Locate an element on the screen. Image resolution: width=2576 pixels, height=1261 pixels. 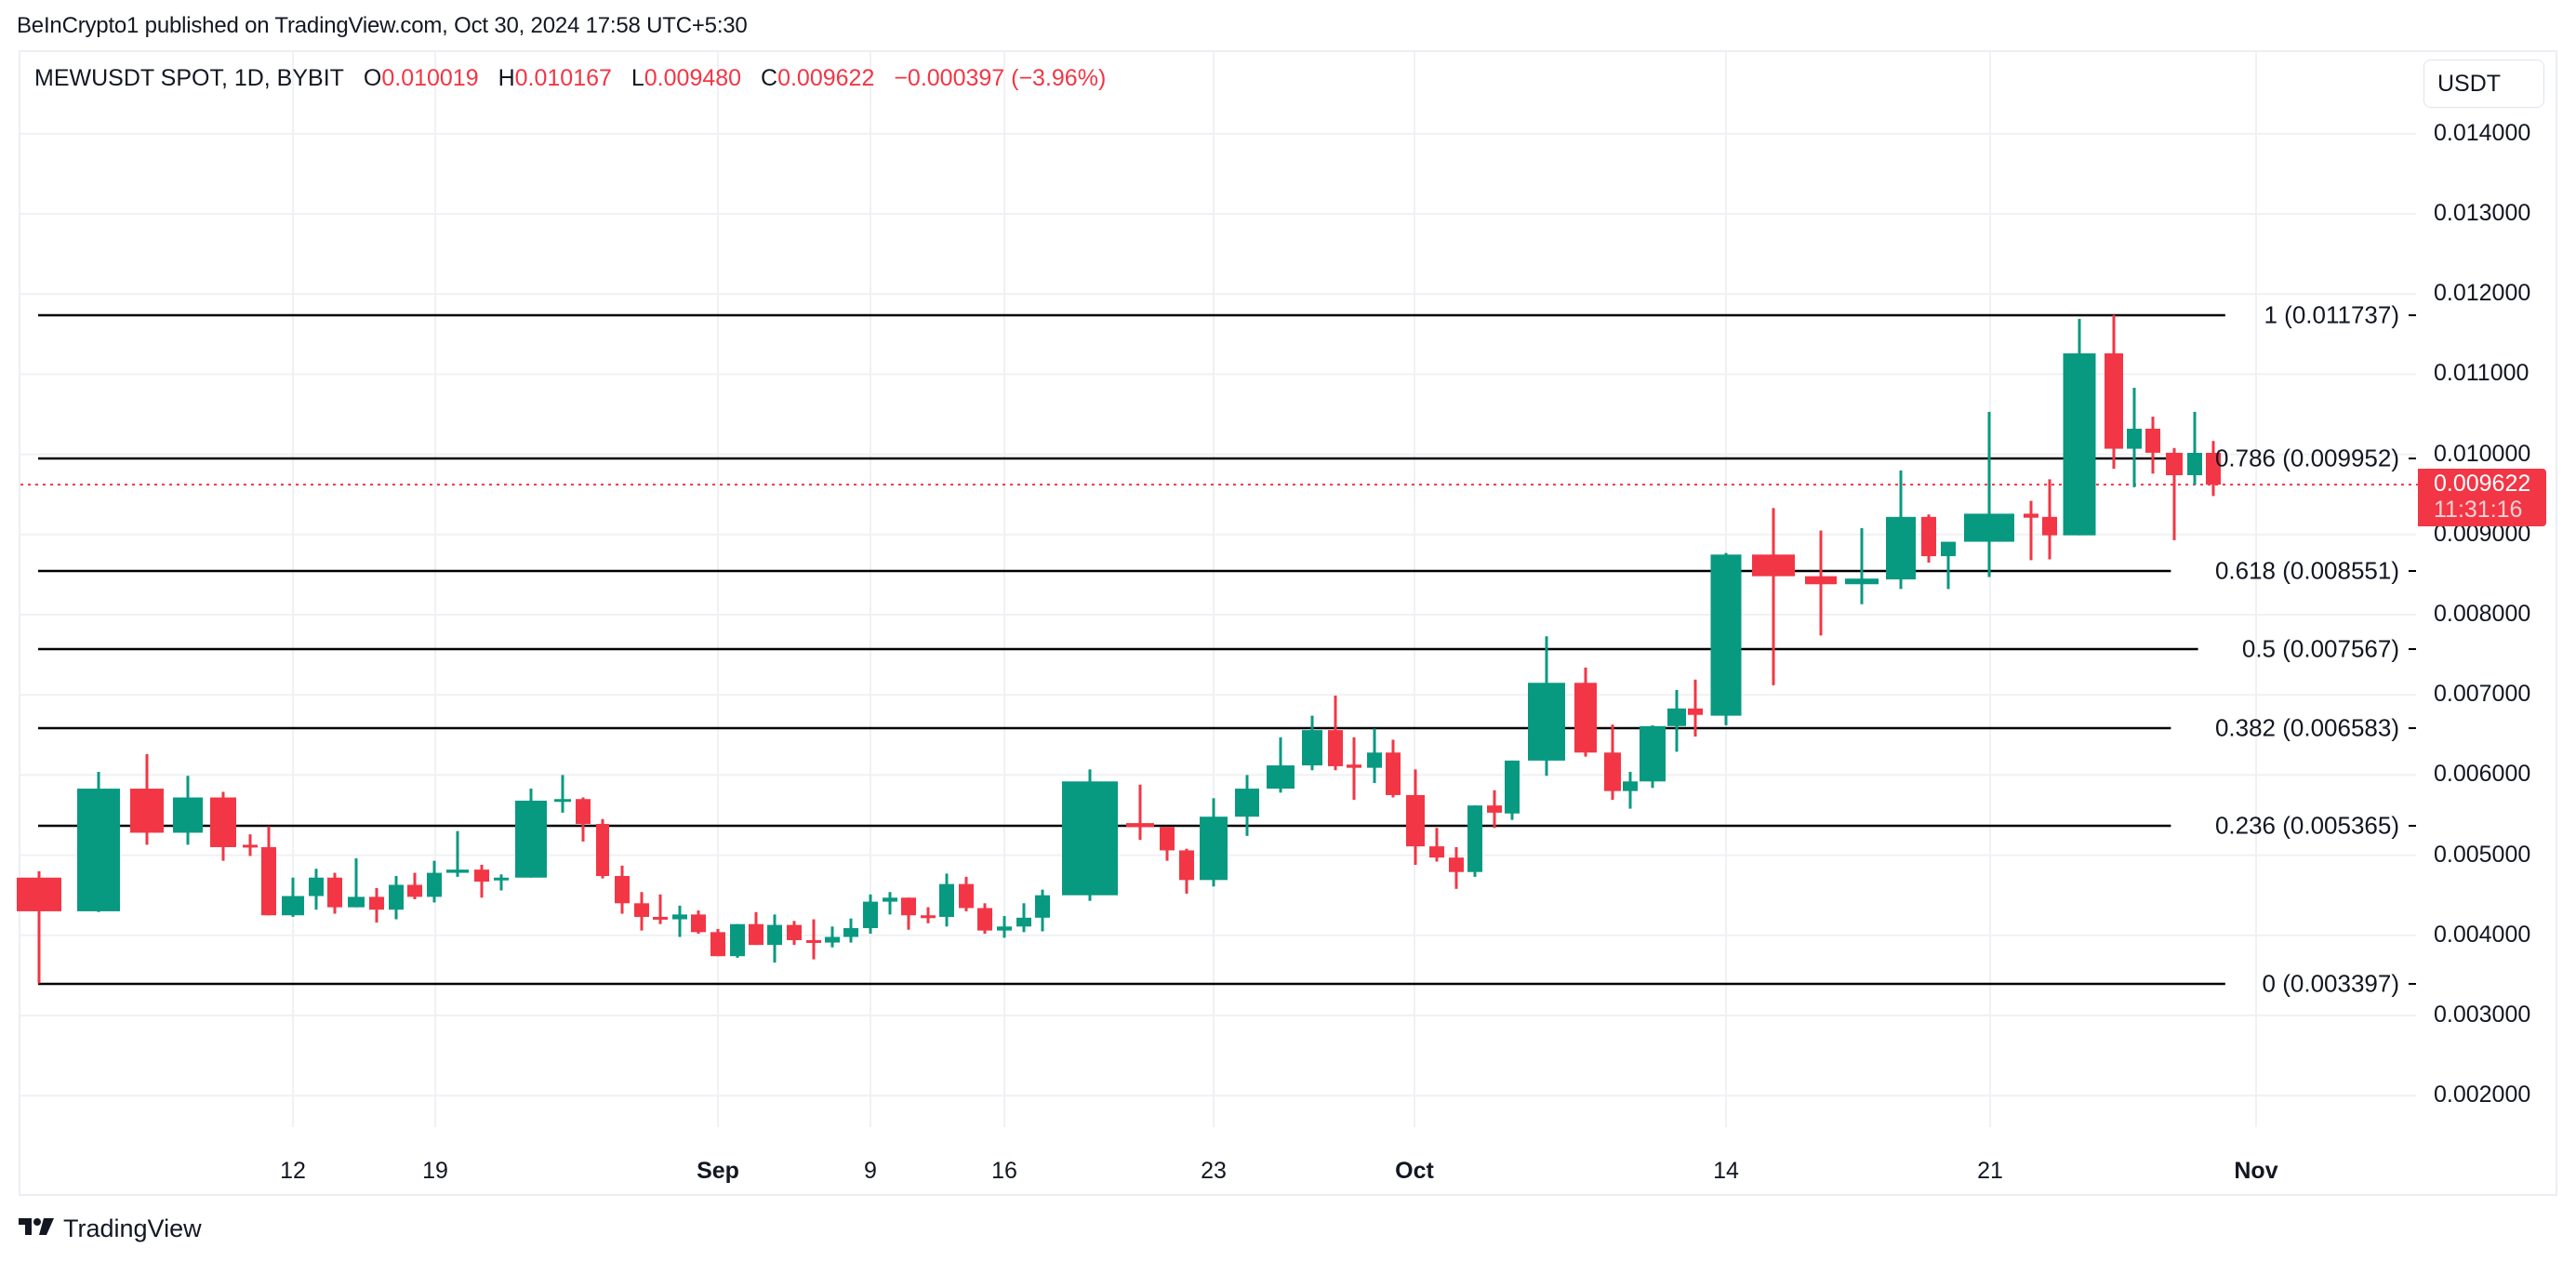
time-tick-label: 23 is located at coordinates (1214, 1171).